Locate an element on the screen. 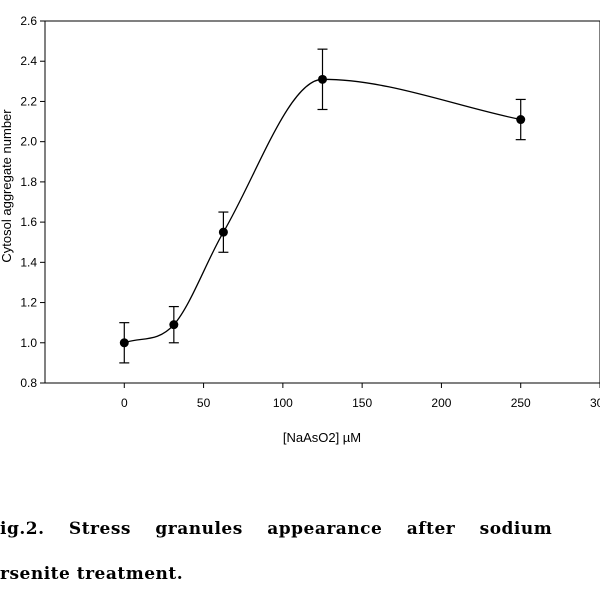 This screenshot has width=600, height=594. x-tick-label: 0 is located at coordinates (124, 403).